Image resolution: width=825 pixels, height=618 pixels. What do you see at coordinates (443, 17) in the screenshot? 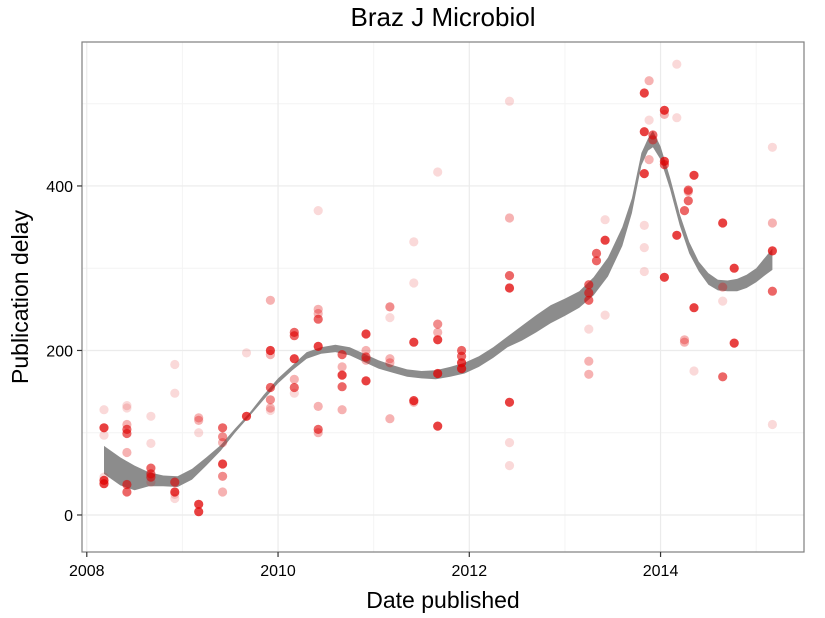
I see `chart-title: Braz J Microbiol` at bounding box center [443, 17].